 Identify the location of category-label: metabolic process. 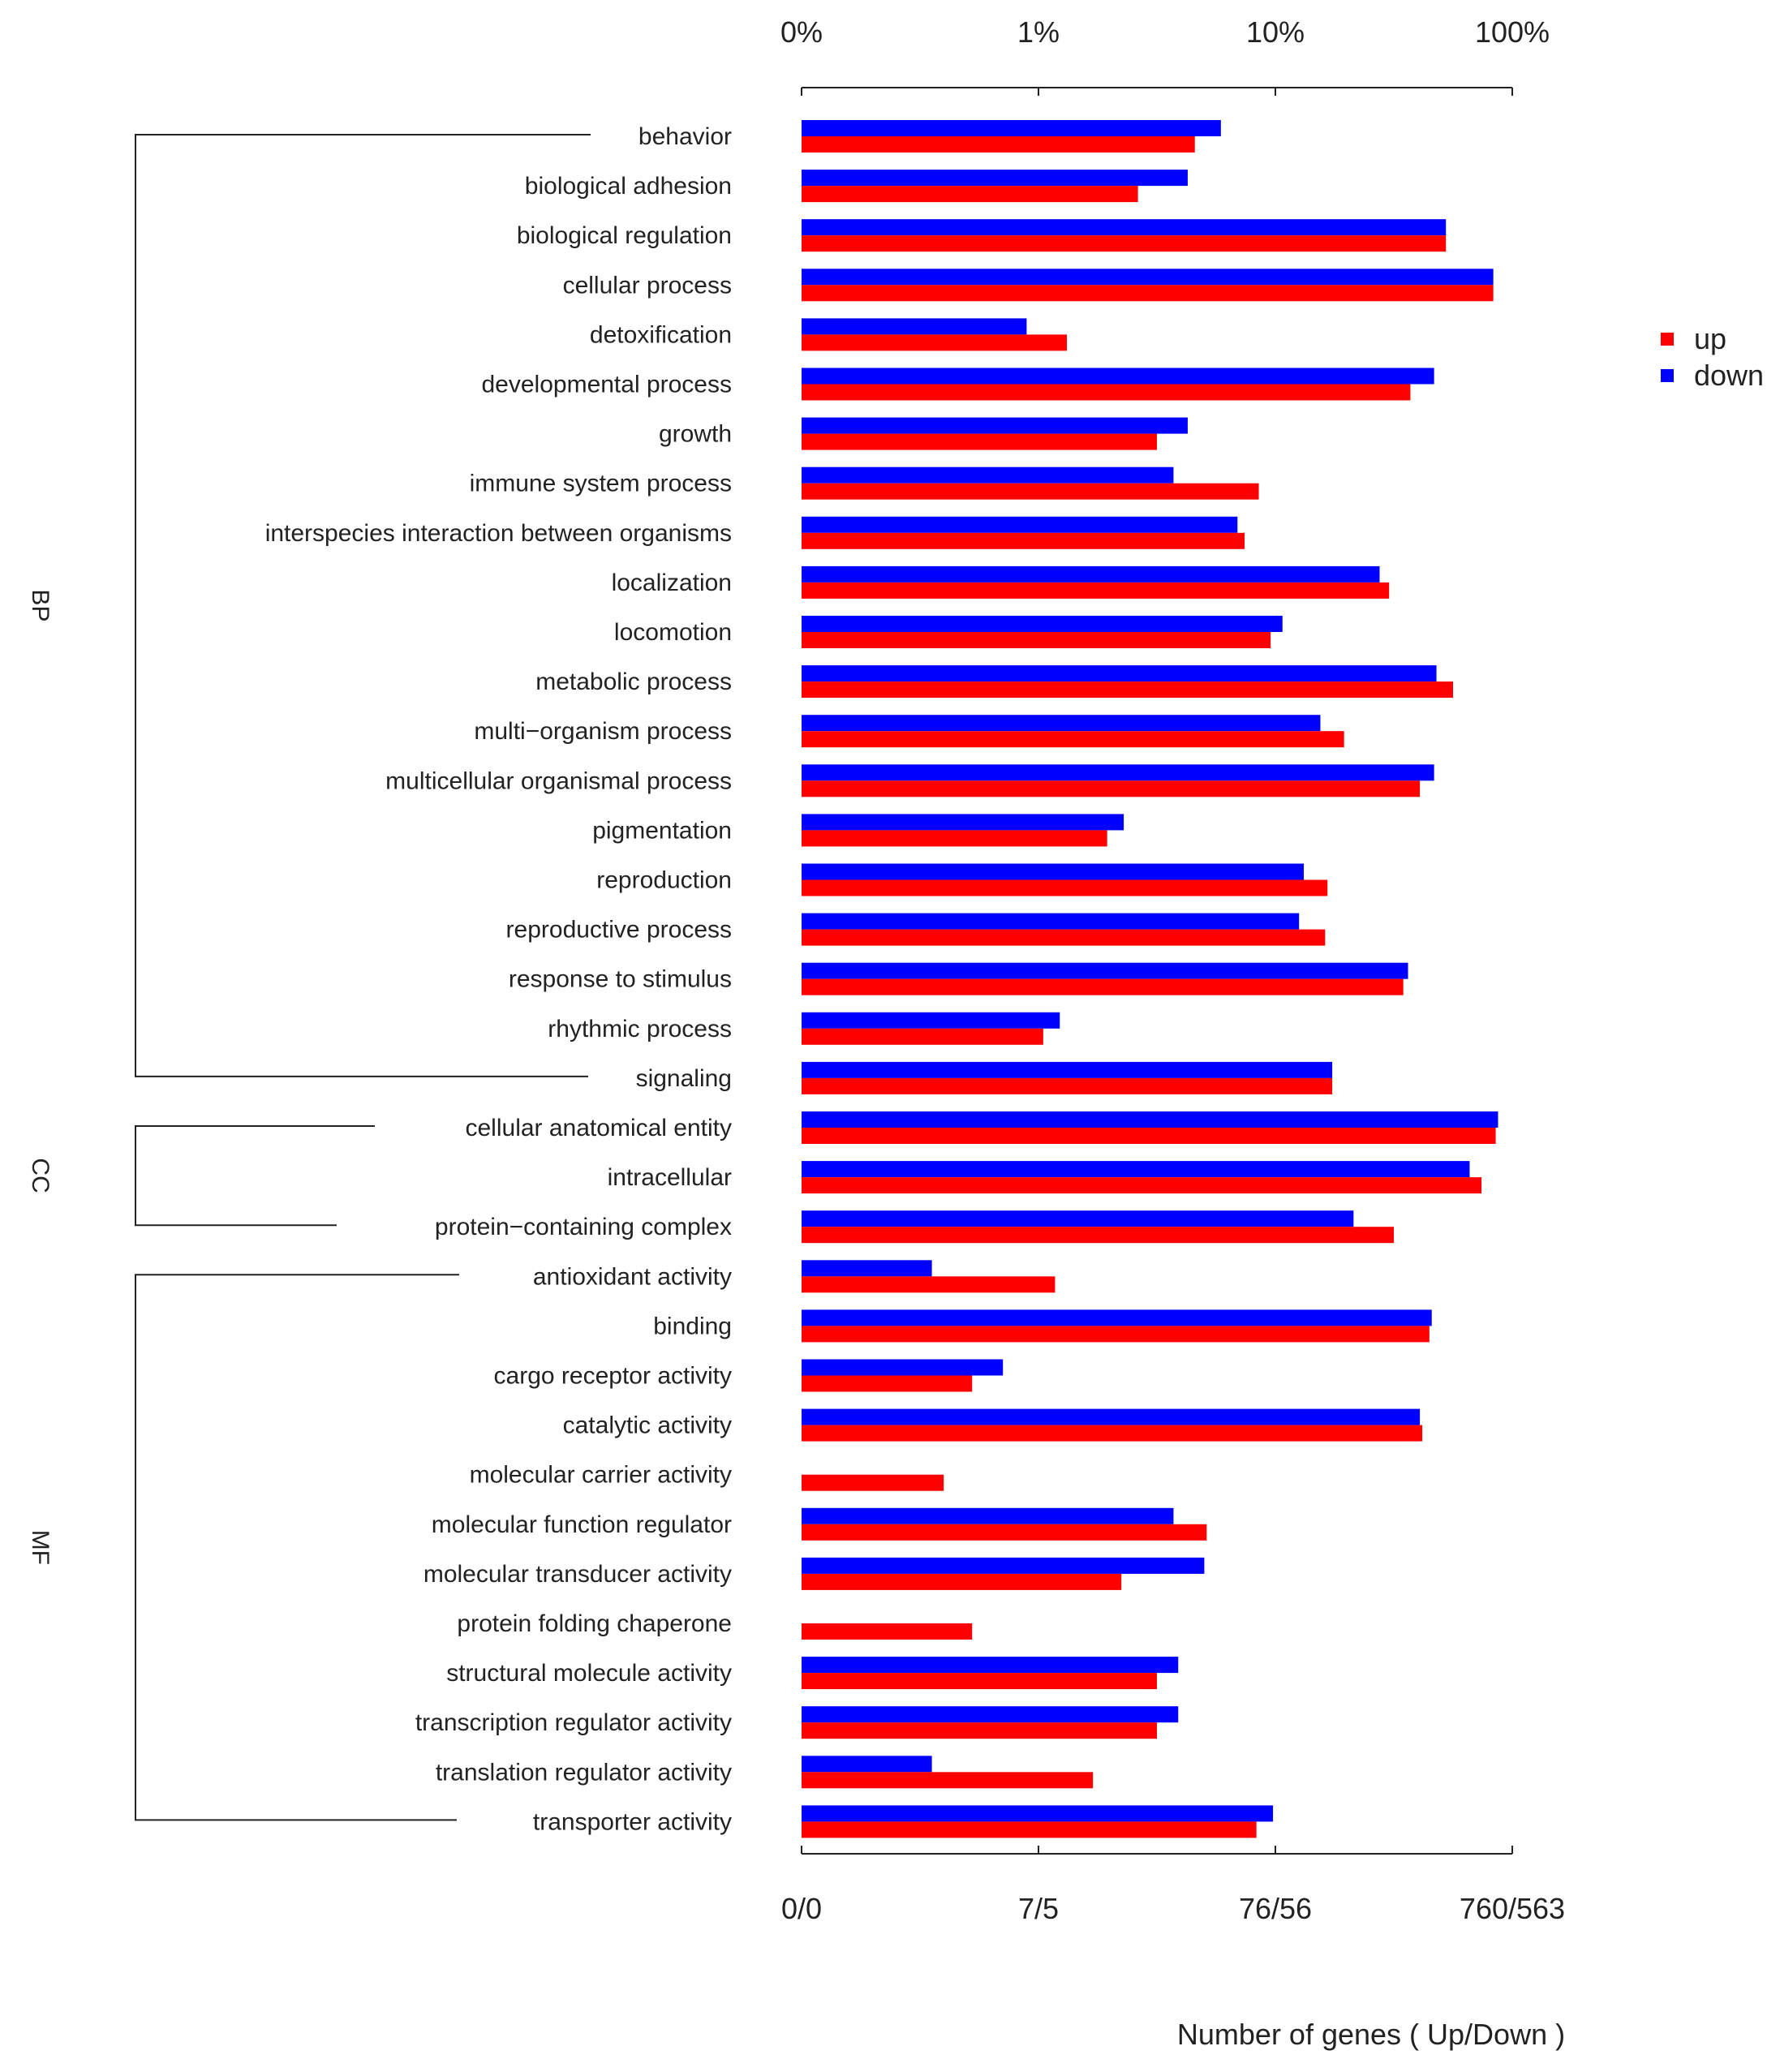
(633, 681).